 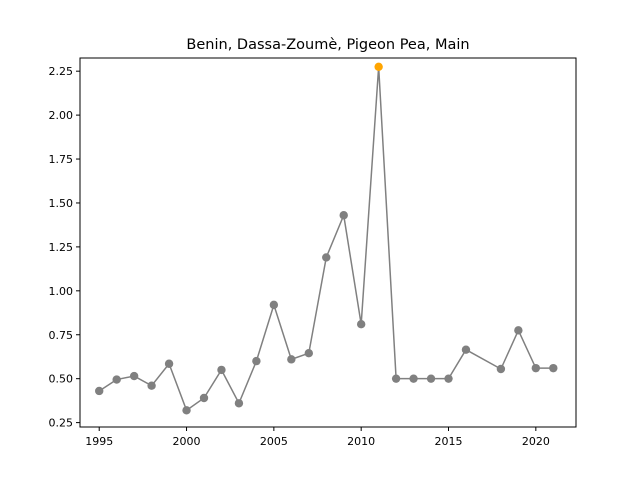 I want to click on y-tick-label: 2.25, so click(x=61, y=71).